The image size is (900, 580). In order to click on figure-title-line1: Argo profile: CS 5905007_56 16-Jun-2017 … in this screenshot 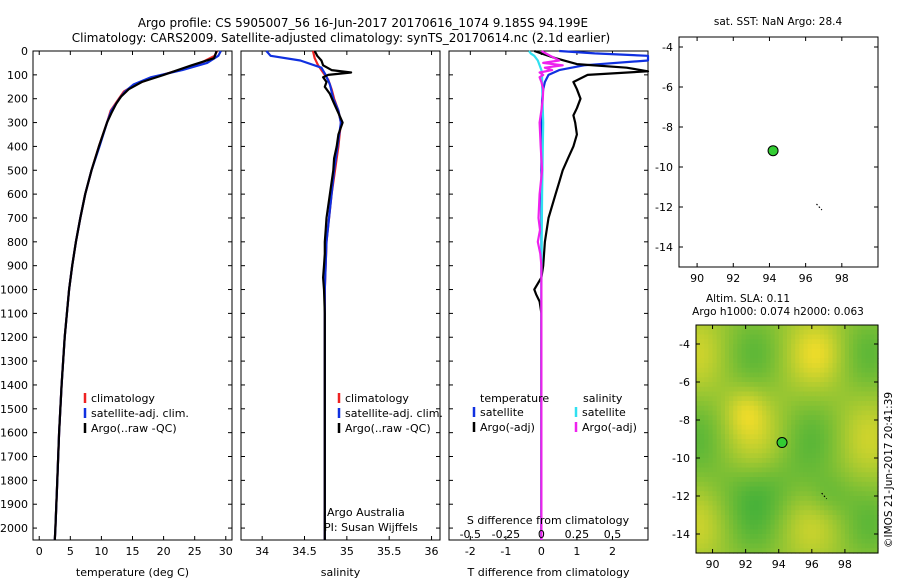, I will do `click(363, 23)`.